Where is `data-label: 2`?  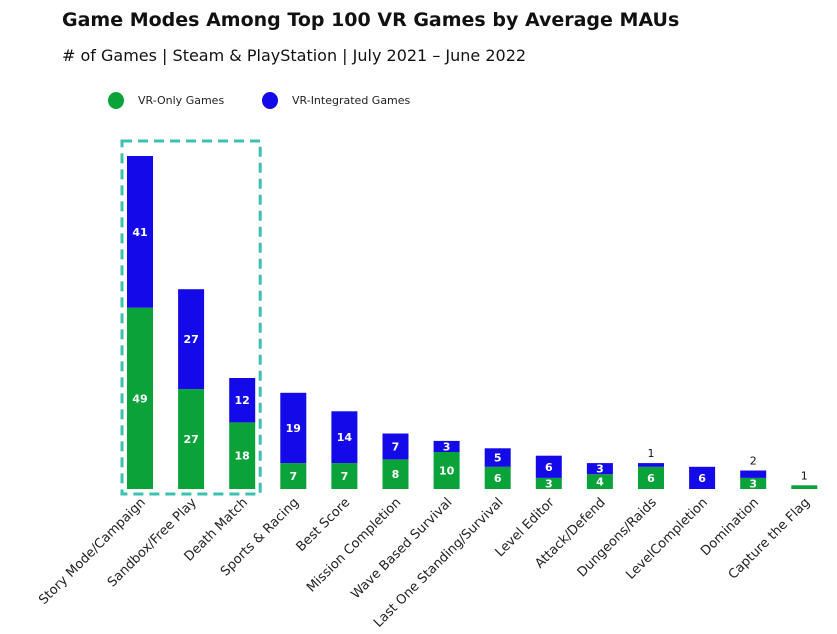
data-label: 2 is located at coordinates (753, 461).